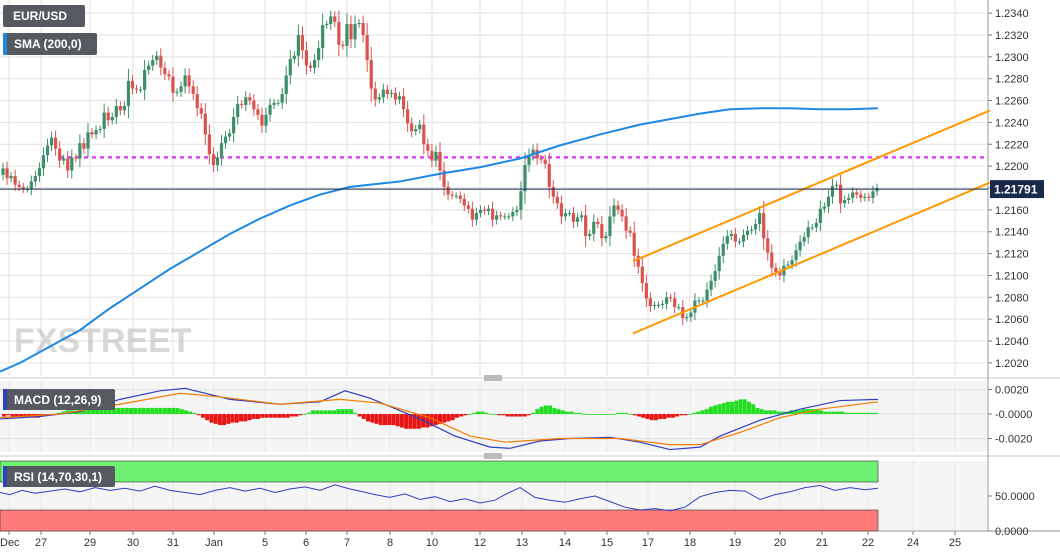 This screenshot has height=560, width=1060. What do you see at coordinates (59, 476) in the screenshot?
I see `rsi-badge: RSI (14,70,30,1)` at bounding box center [59, 476].